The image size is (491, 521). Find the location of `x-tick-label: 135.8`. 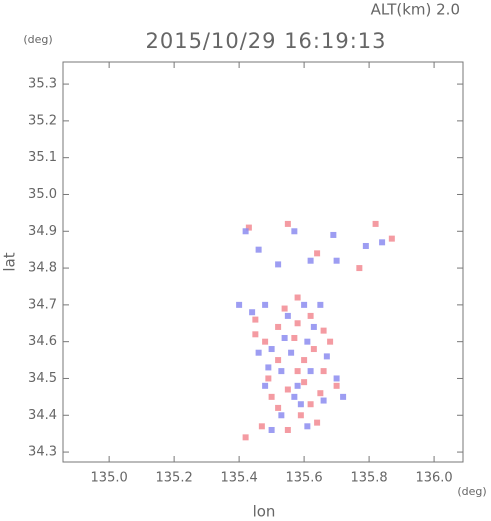

x-tick-label: 135.8 is located at coordinates (368, 478).